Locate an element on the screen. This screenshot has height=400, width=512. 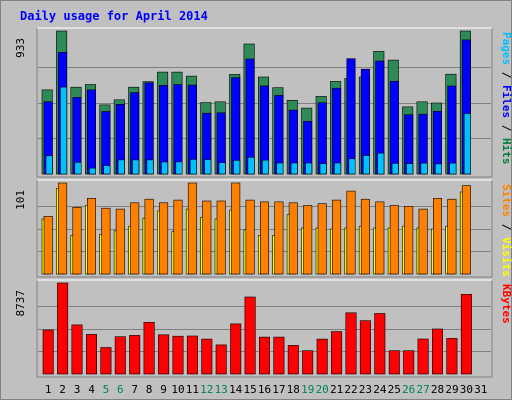
legend-part: Visits is located at coordinates (506, 257).